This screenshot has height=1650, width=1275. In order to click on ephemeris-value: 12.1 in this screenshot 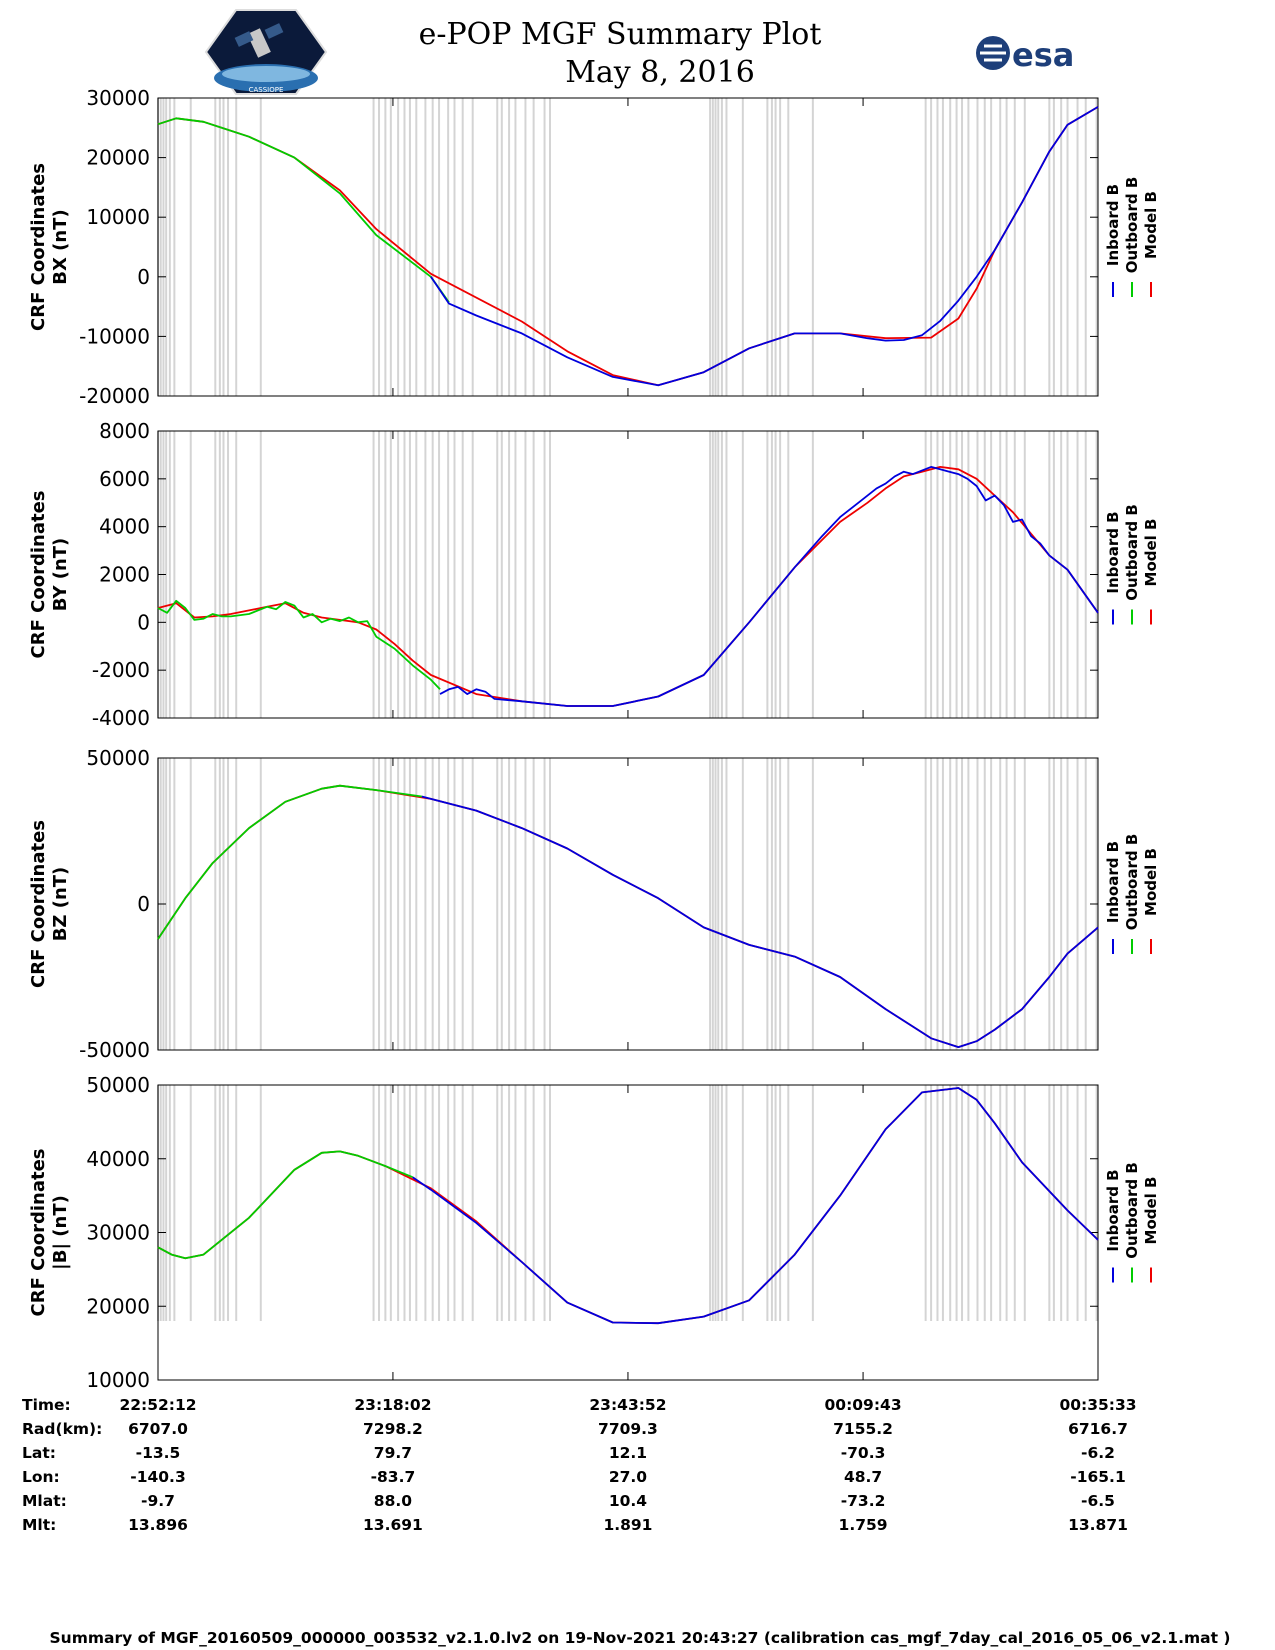, I will do `click(628, 1453)`.